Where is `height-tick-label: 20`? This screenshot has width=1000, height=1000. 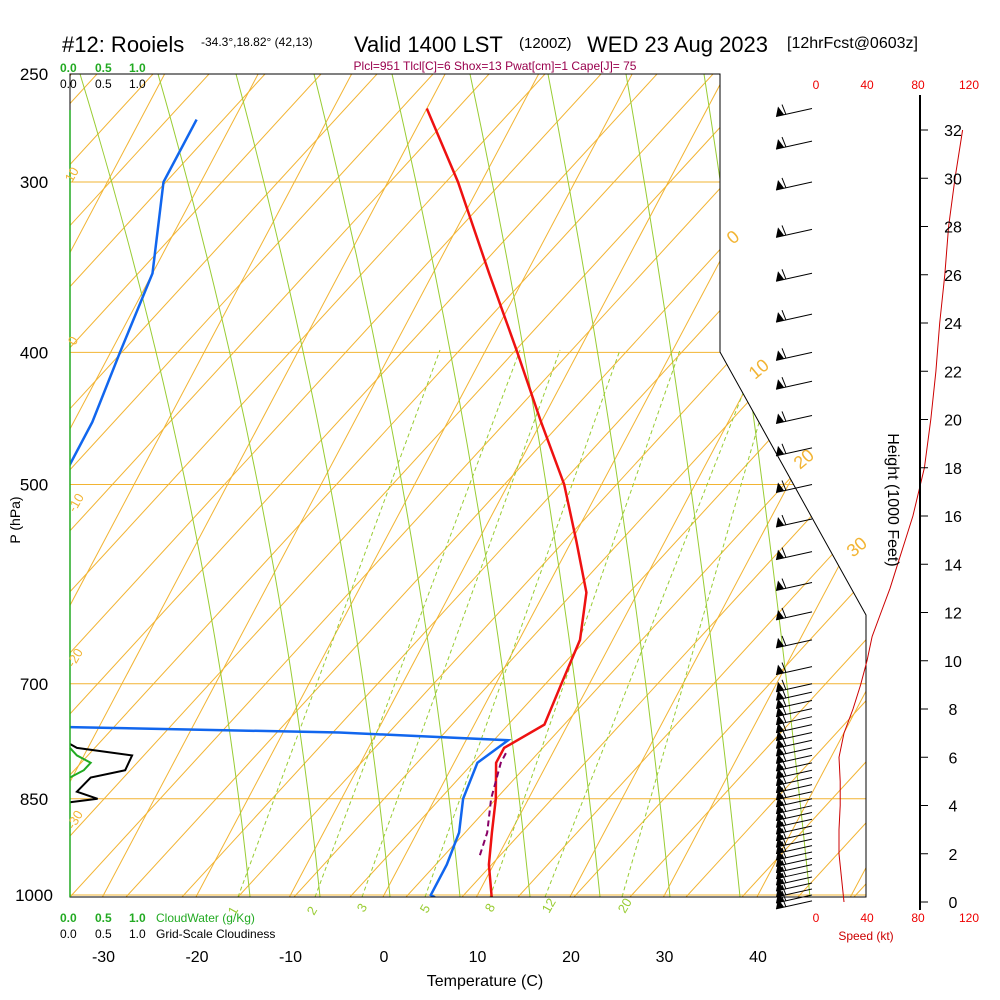 height-tick-label: 20 is located at coordinates (953, 421).